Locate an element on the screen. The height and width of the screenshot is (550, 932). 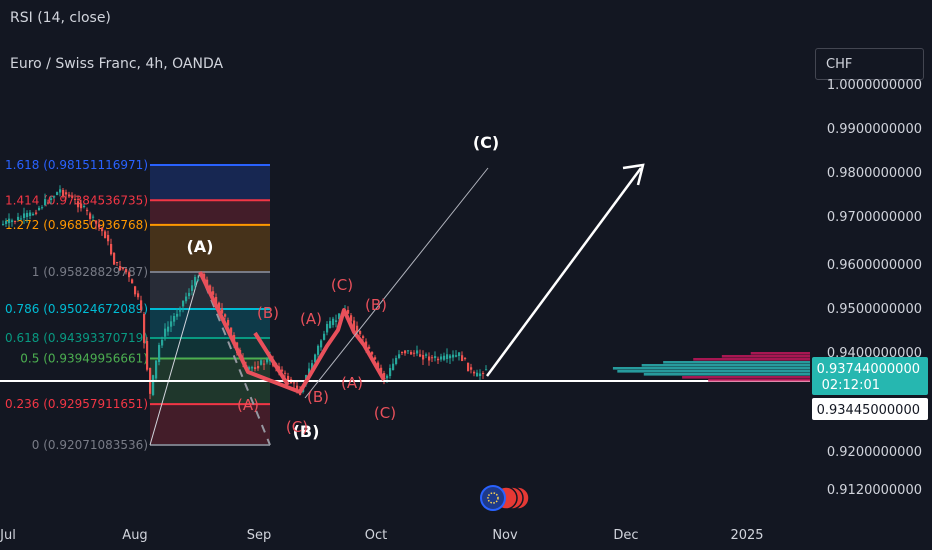
volume-profile is located at coordinates (711, 367).